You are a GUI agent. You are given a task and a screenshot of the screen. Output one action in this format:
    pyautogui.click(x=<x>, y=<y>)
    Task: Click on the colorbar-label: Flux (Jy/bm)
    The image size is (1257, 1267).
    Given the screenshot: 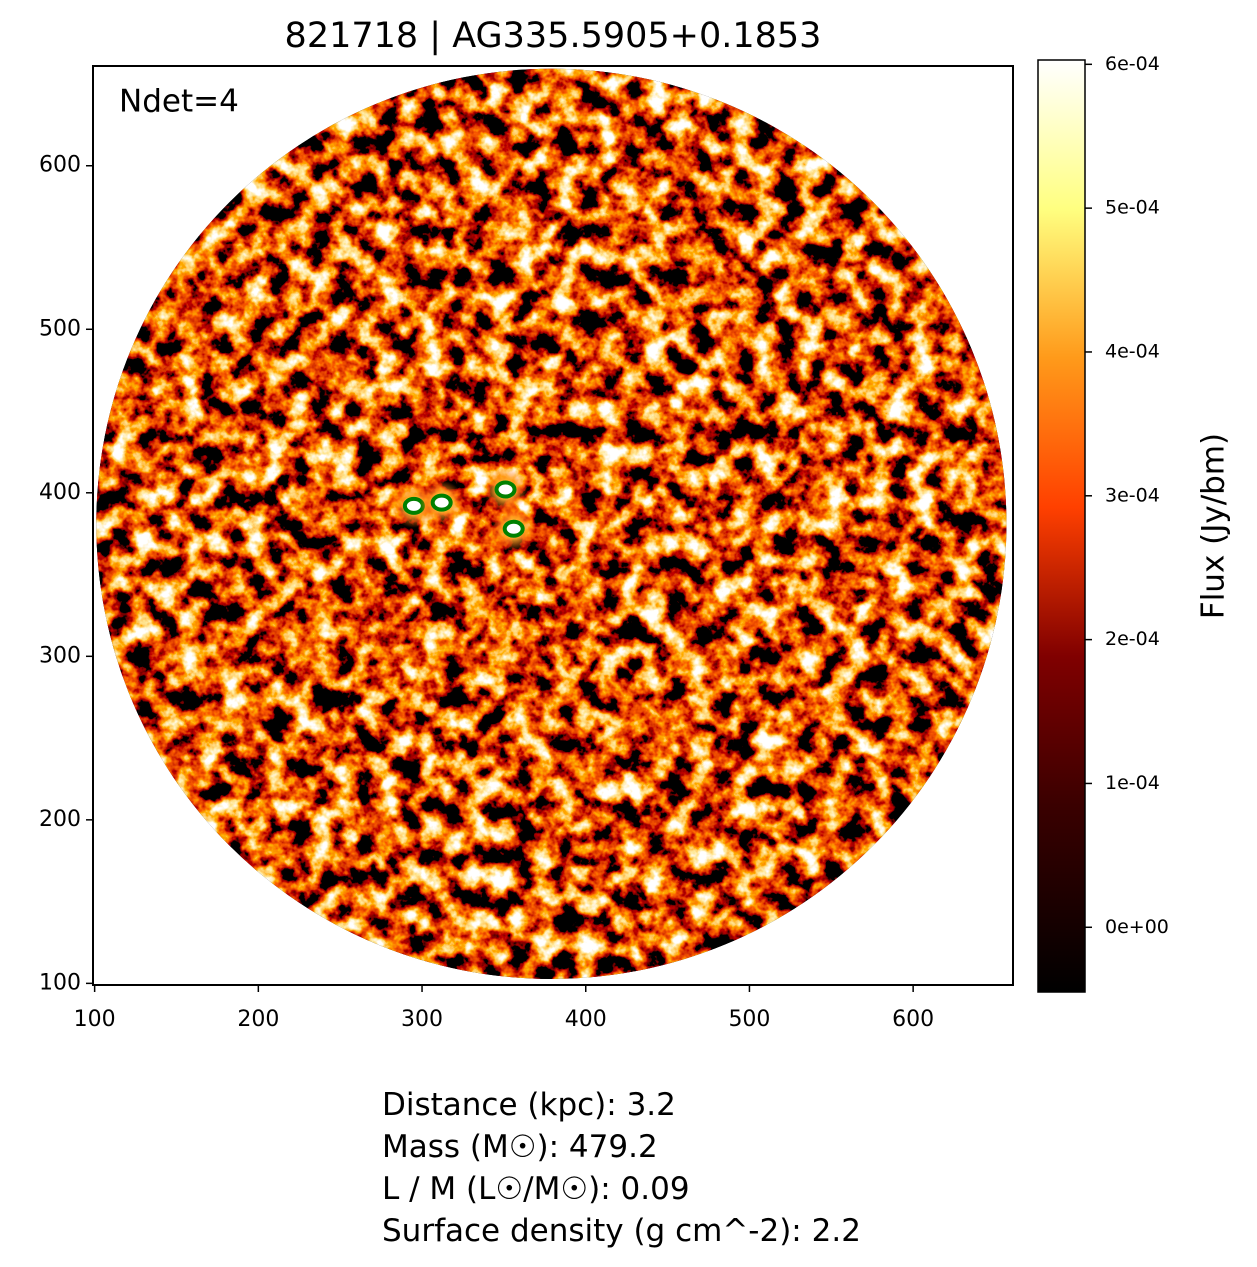 What is the action you would take?
    pyautogui.click(x=1214, y=526)
    